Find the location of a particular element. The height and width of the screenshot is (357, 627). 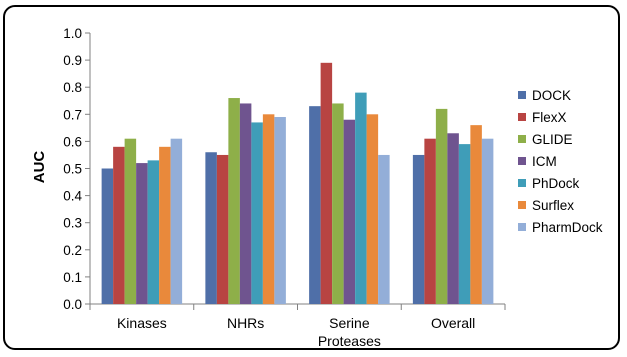

y-tick-label: 0.7 is located at coordinates (72, 114).